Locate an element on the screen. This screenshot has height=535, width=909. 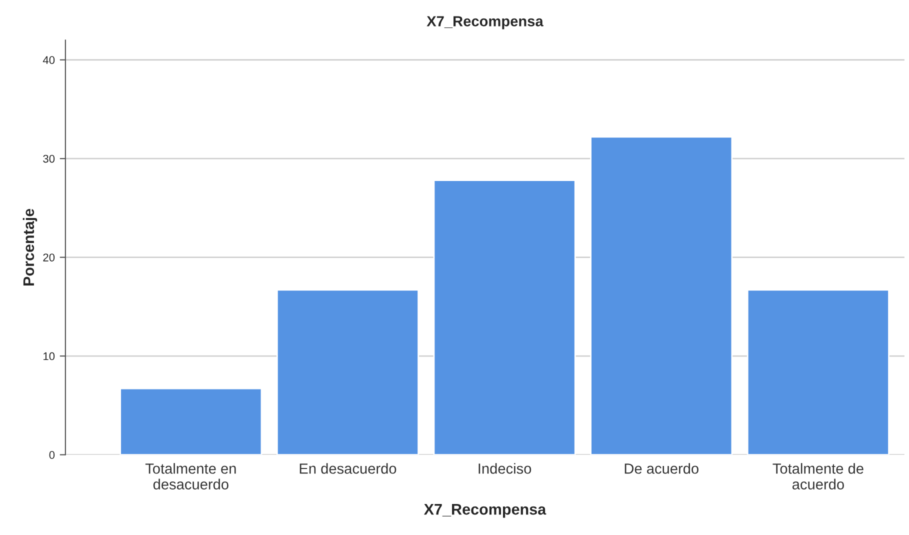
y-tick-label: 30 is located at coordinates (49, 158).